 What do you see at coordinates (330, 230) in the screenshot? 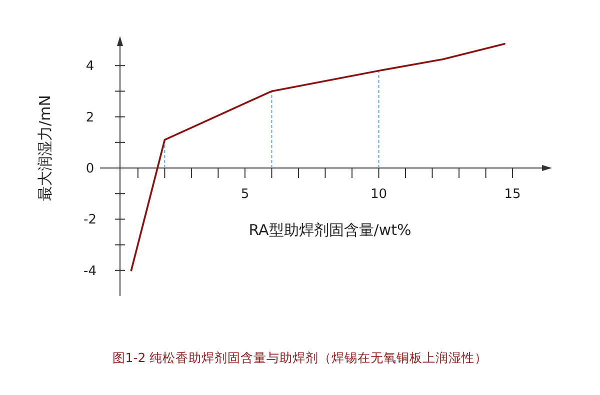
I see `x-axis-title: RA型助焊剂固含量/wt%` at bounding box center [330, 230].